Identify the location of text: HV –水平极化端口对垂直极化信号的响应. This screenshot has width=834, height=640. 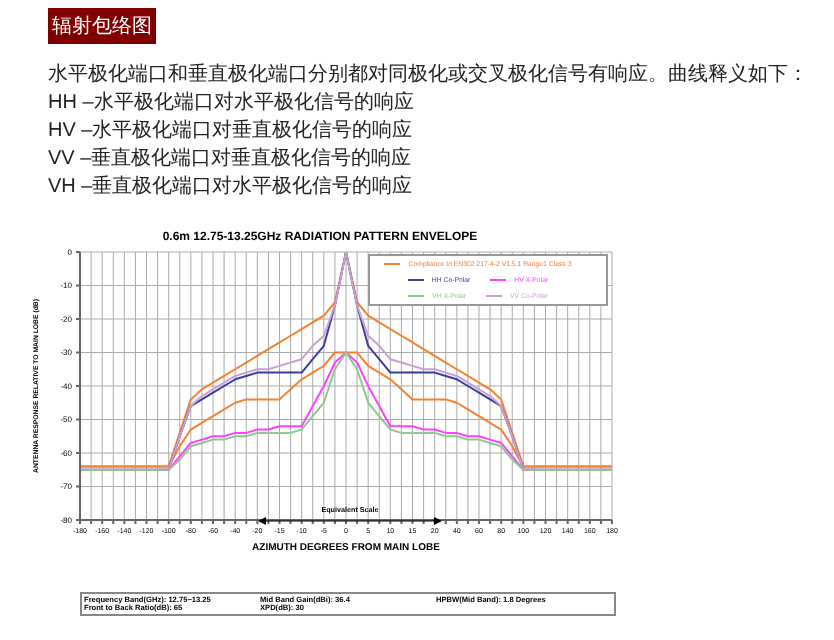
(230, 130).